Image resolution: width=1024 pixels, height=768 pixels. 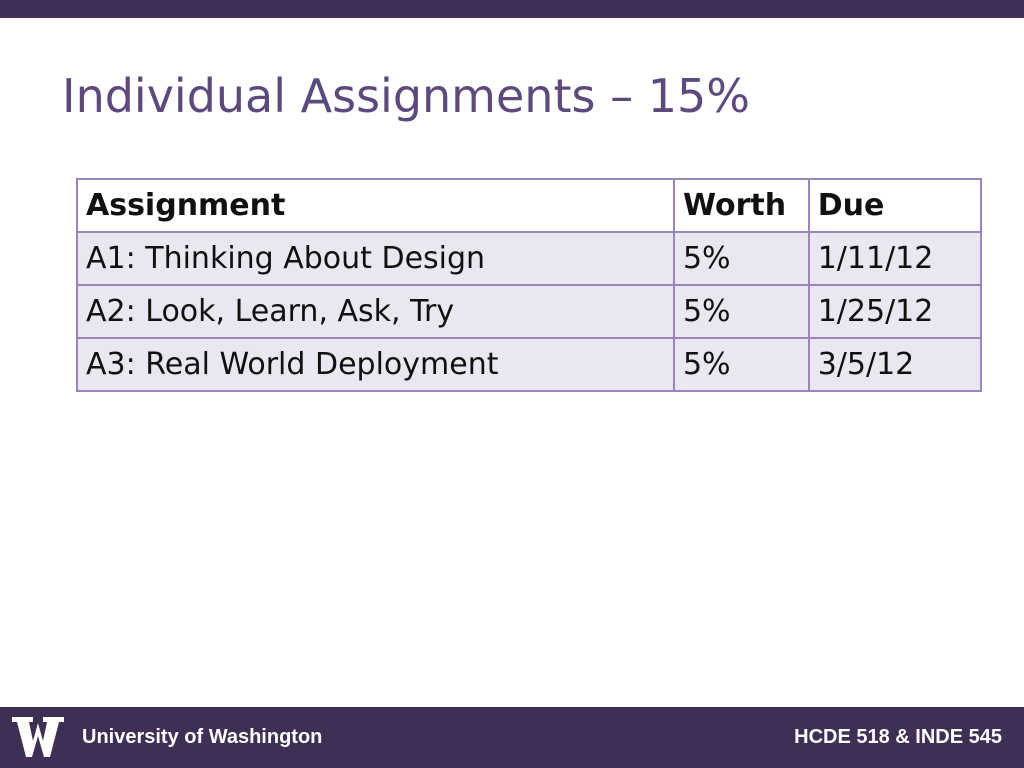 I want to click on table-row: A2: Look, Learn, Ask, Try 5% 1/25/12, so click(x=529, y=311).